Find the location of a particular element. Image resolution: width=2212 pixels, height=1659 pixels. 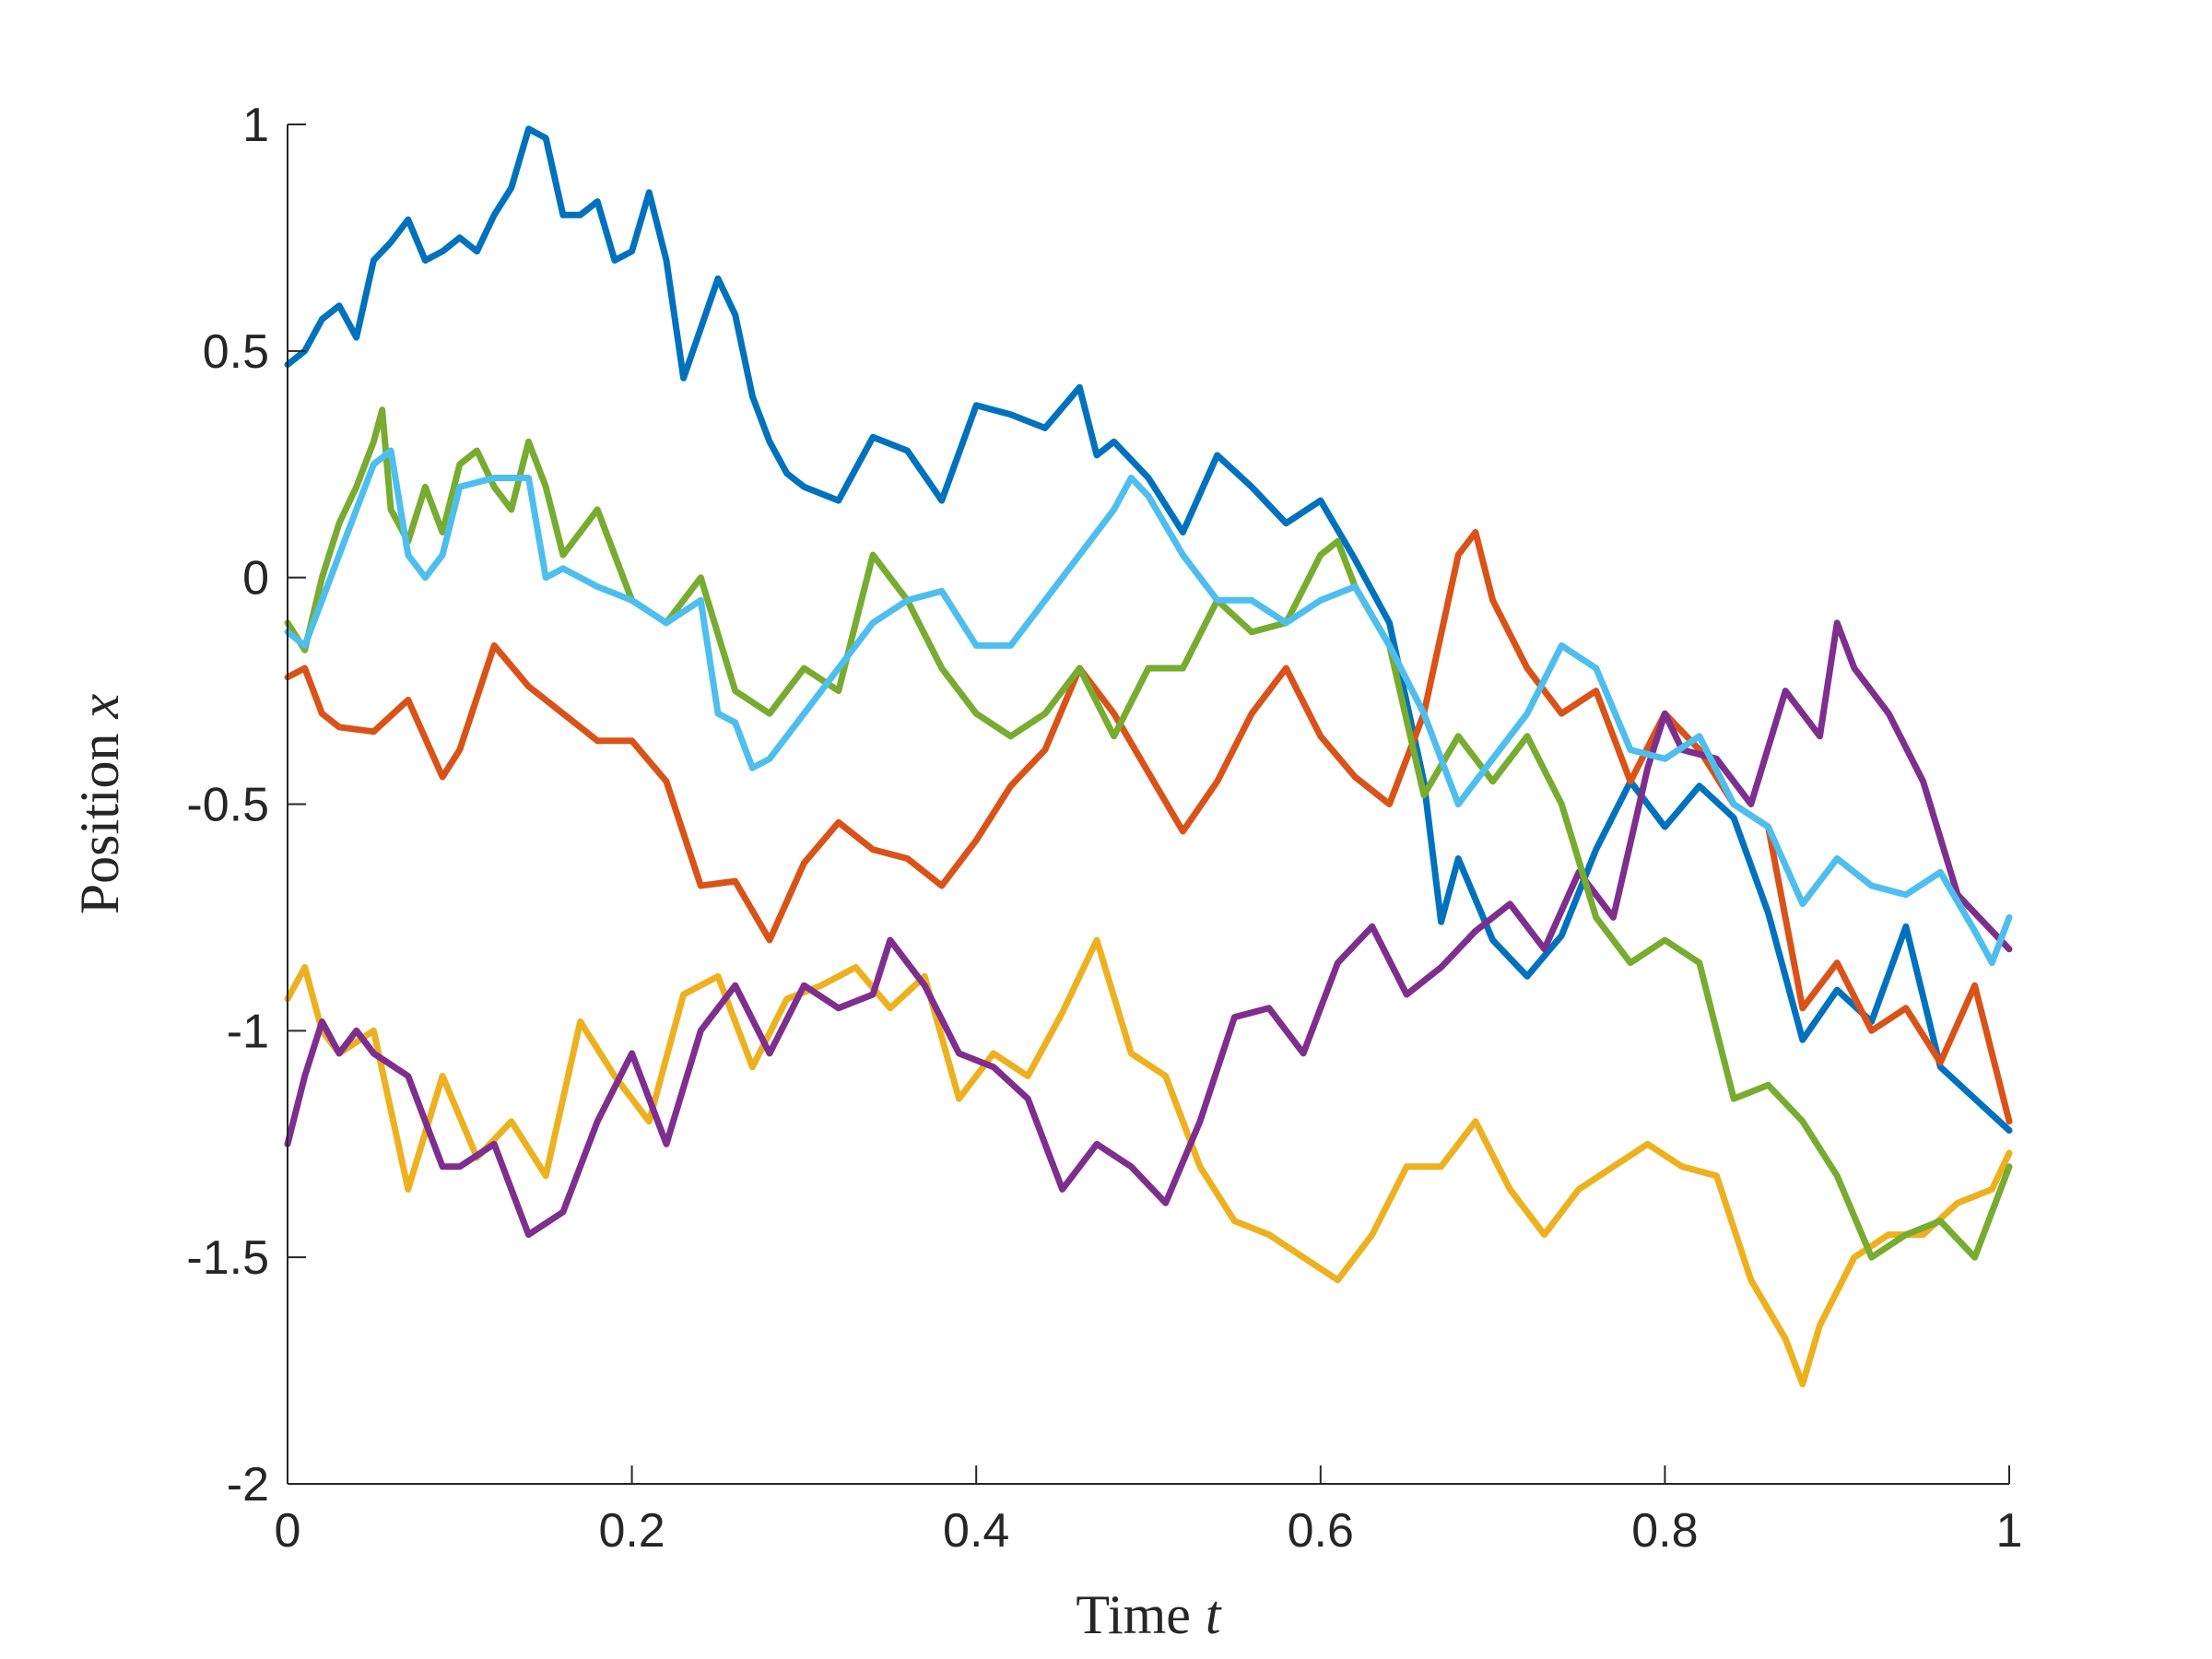

x-axis-title-text: Time is located at coordinates (1133, 1614).